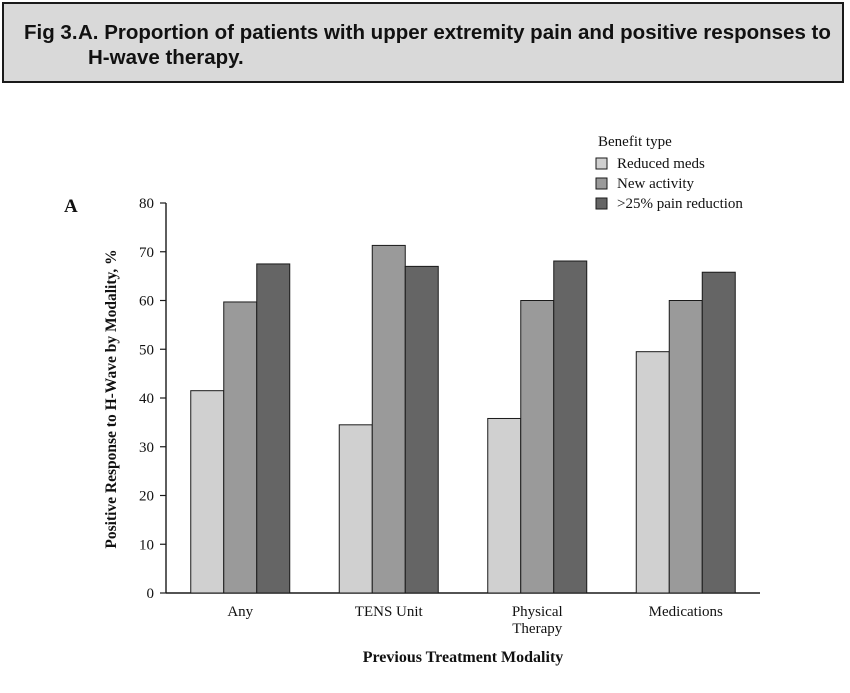 Image resolution: width=850 pixels, height=693 pixels. What do you see at coordinates (661, 164) in the screenshot?
I see `legend-label: Reduced meds` at bounding box center [661, 164].